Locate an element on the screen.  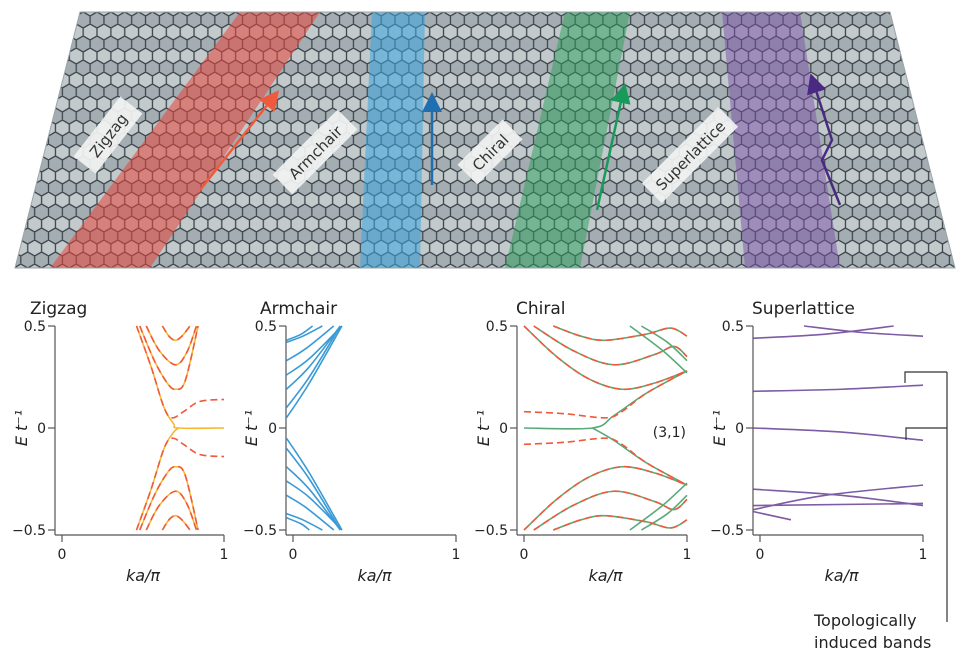
zigzag-stripe is located at coordinates (185, 140).